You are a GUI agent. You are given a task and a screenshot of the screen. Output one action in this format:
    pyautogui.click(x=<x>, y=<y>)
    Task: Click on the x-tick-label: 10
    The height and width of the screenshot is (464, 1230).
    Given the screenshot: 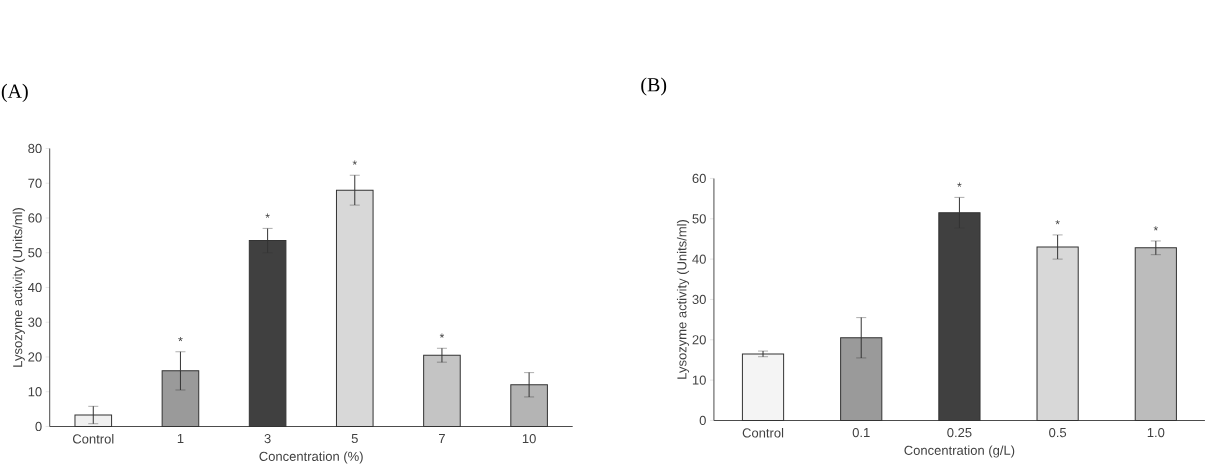 What is the action you would take?
    pyautogui.click(x=529, y=439)
    